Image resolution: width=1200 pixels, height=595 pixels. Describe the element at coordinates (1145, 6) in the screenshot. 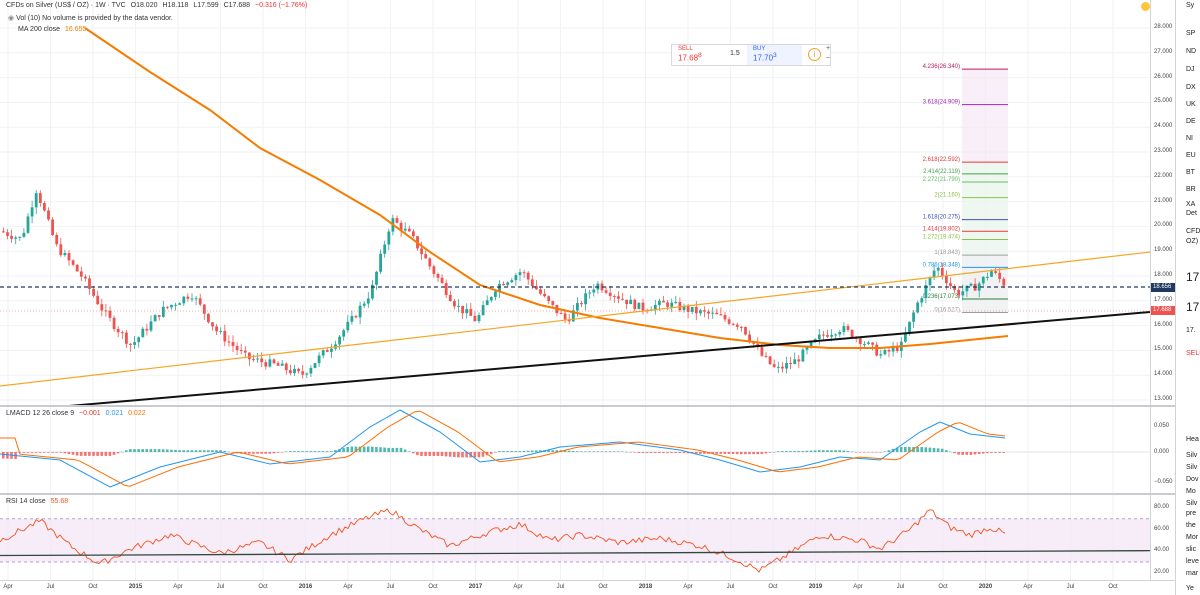

I see `alert-icon` at that location.